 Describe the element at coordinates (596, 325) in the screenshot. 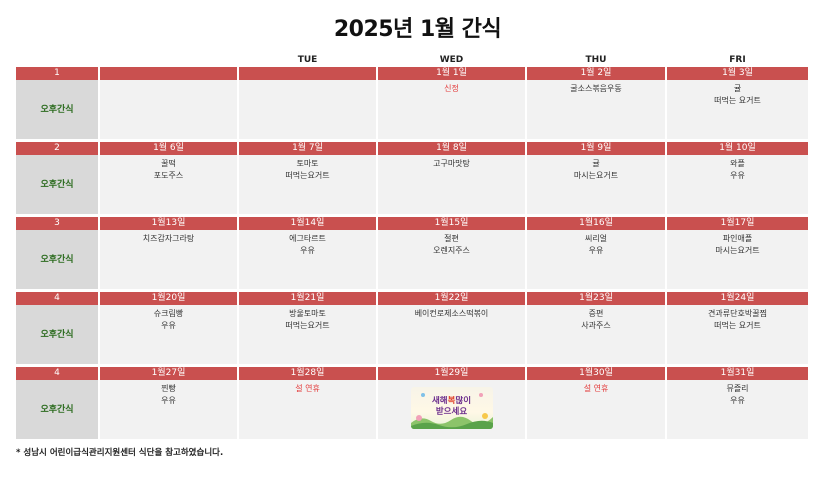

I see `menu-item: 사과주스` at that location.